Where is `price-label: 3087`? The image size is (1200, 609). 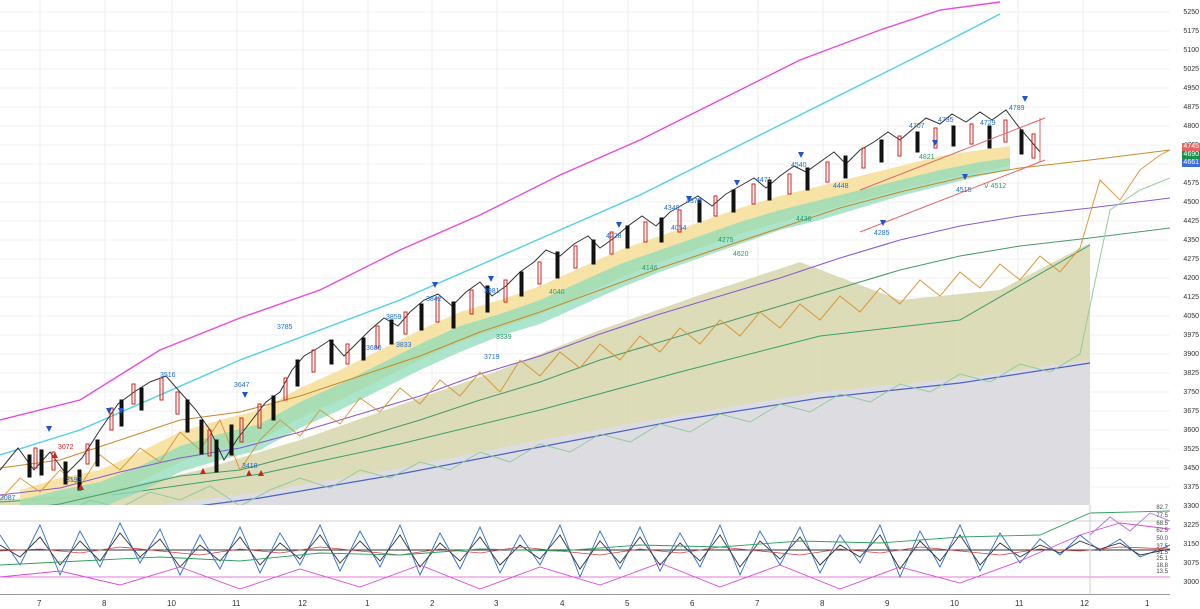 price-label: 3087 is located at coordinates (8, 498).